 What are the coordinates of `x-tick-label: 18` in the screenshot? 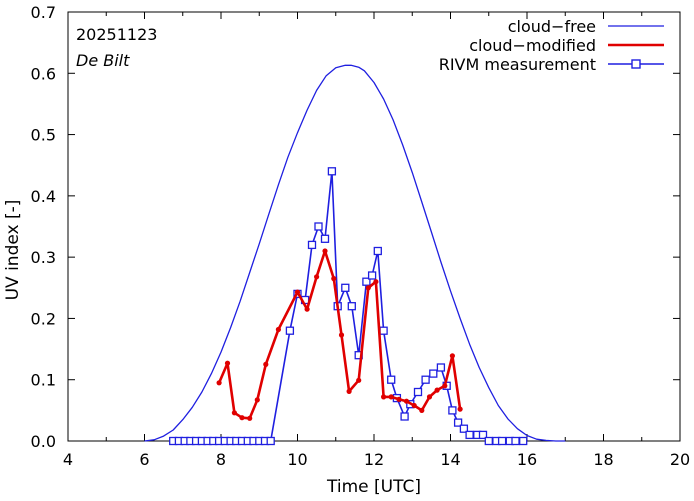 It's located at (603, 459).